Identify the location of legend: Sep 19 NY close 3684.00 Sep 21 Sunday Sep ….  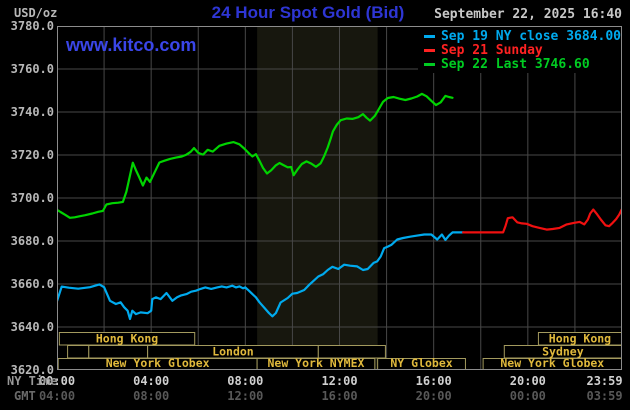
(519, 50).